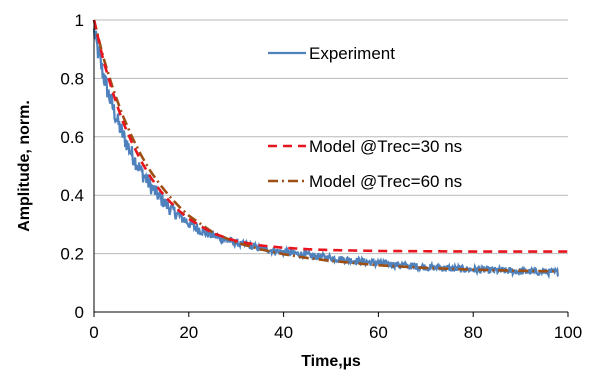 This screenshot has width=595, height=376. What do you see at coordinates (331, 361) in the screenshot?
I see `x-axis-title: Time,µs` at bounding box center [331, 361].